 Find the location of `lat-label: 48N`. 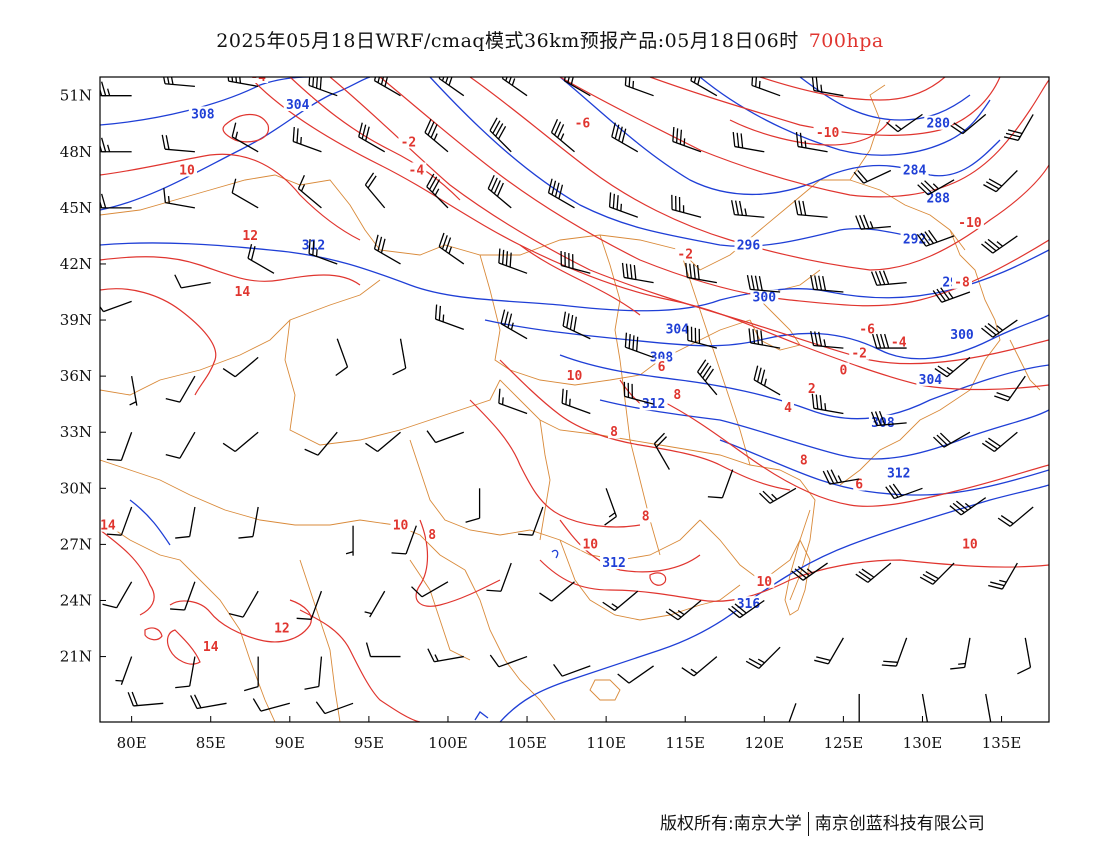

lat-label: 48N is located at coordinates (76, 152).